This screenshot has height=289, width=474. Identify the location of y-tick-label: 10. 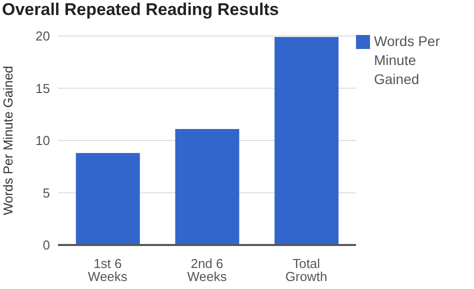
(43, 140).